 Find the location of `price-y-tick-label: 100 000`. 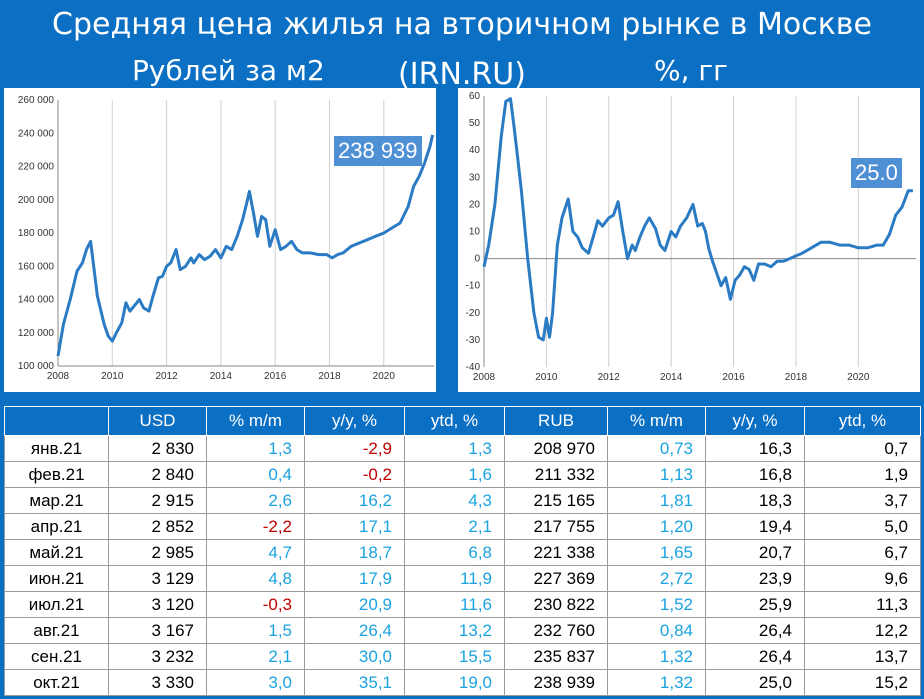

price-y-tick-label: 100 000 is located at coordinates (36, 366).